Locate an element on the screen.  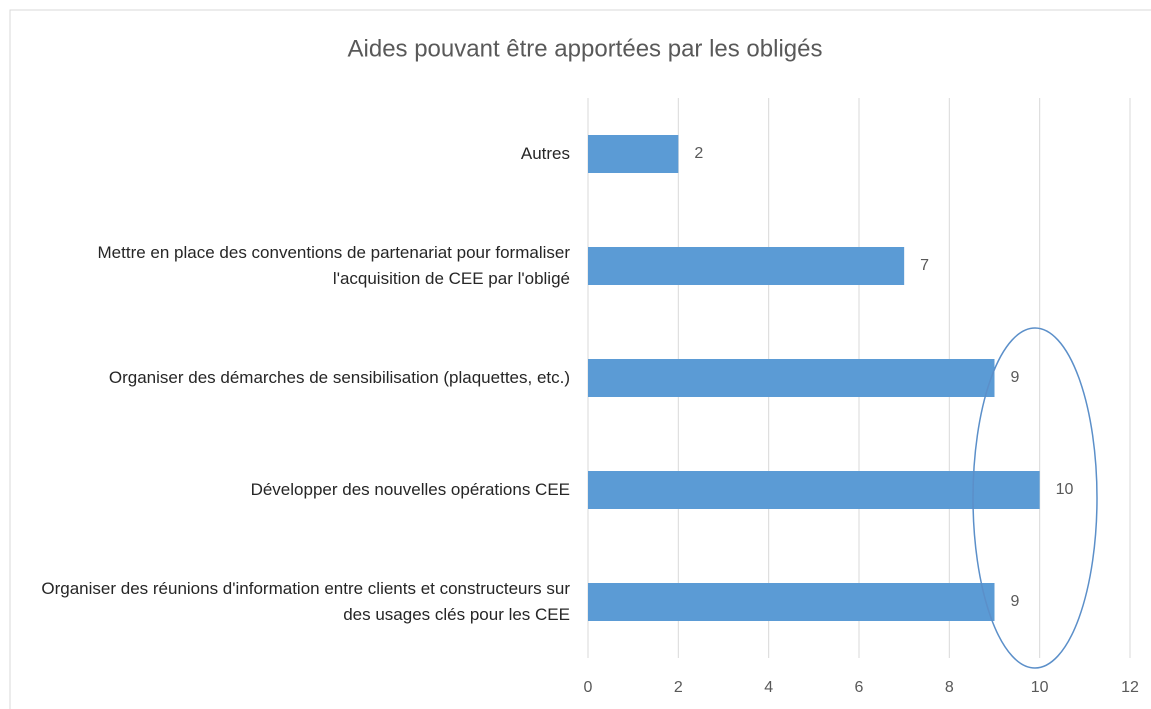
x-tick-label: 12 is located at coordinates (1130, 687).